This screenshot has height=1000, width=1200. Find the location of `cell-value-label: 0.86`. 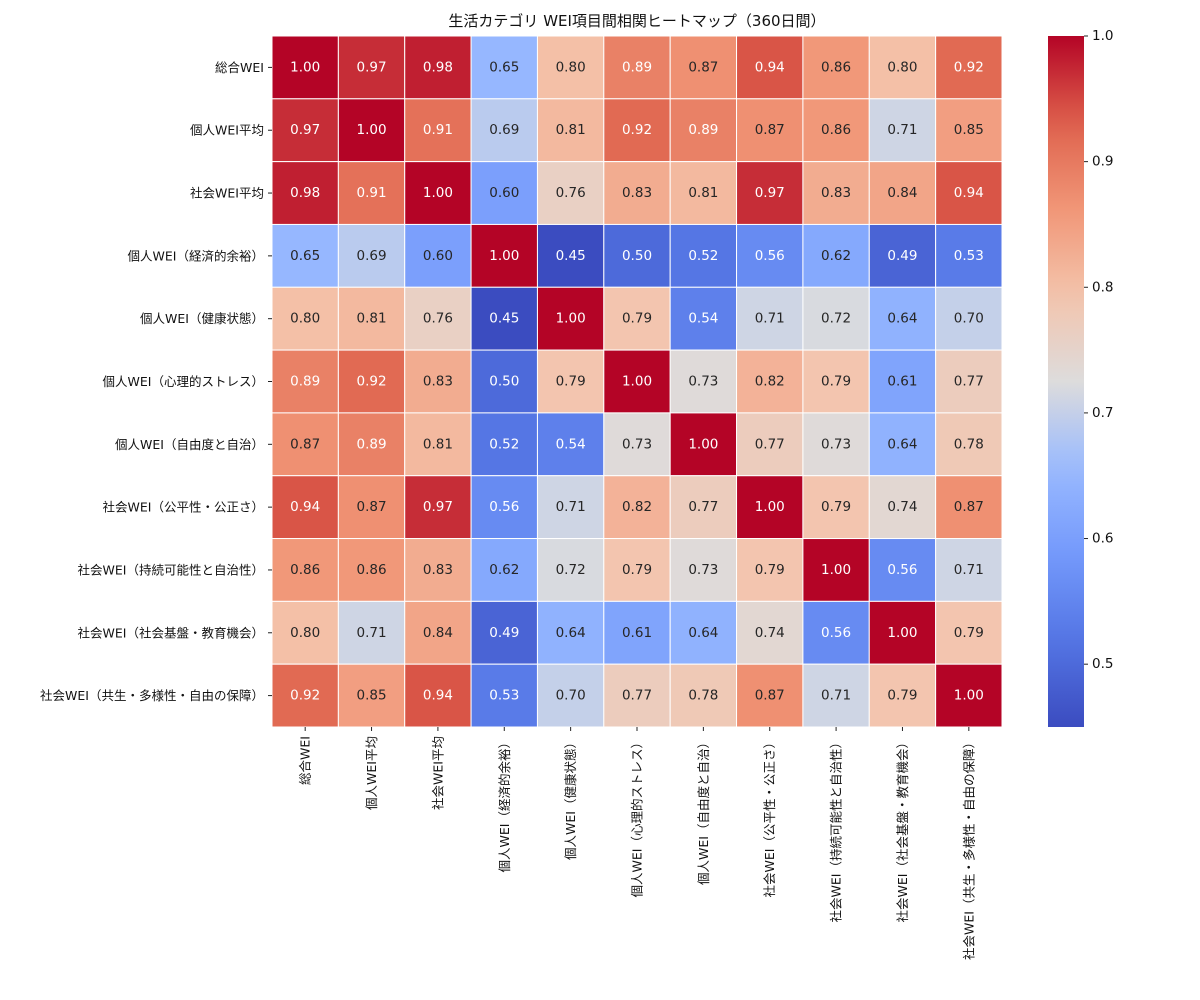

cell-value-label: 0.86 is located at coordinates (836, 130).